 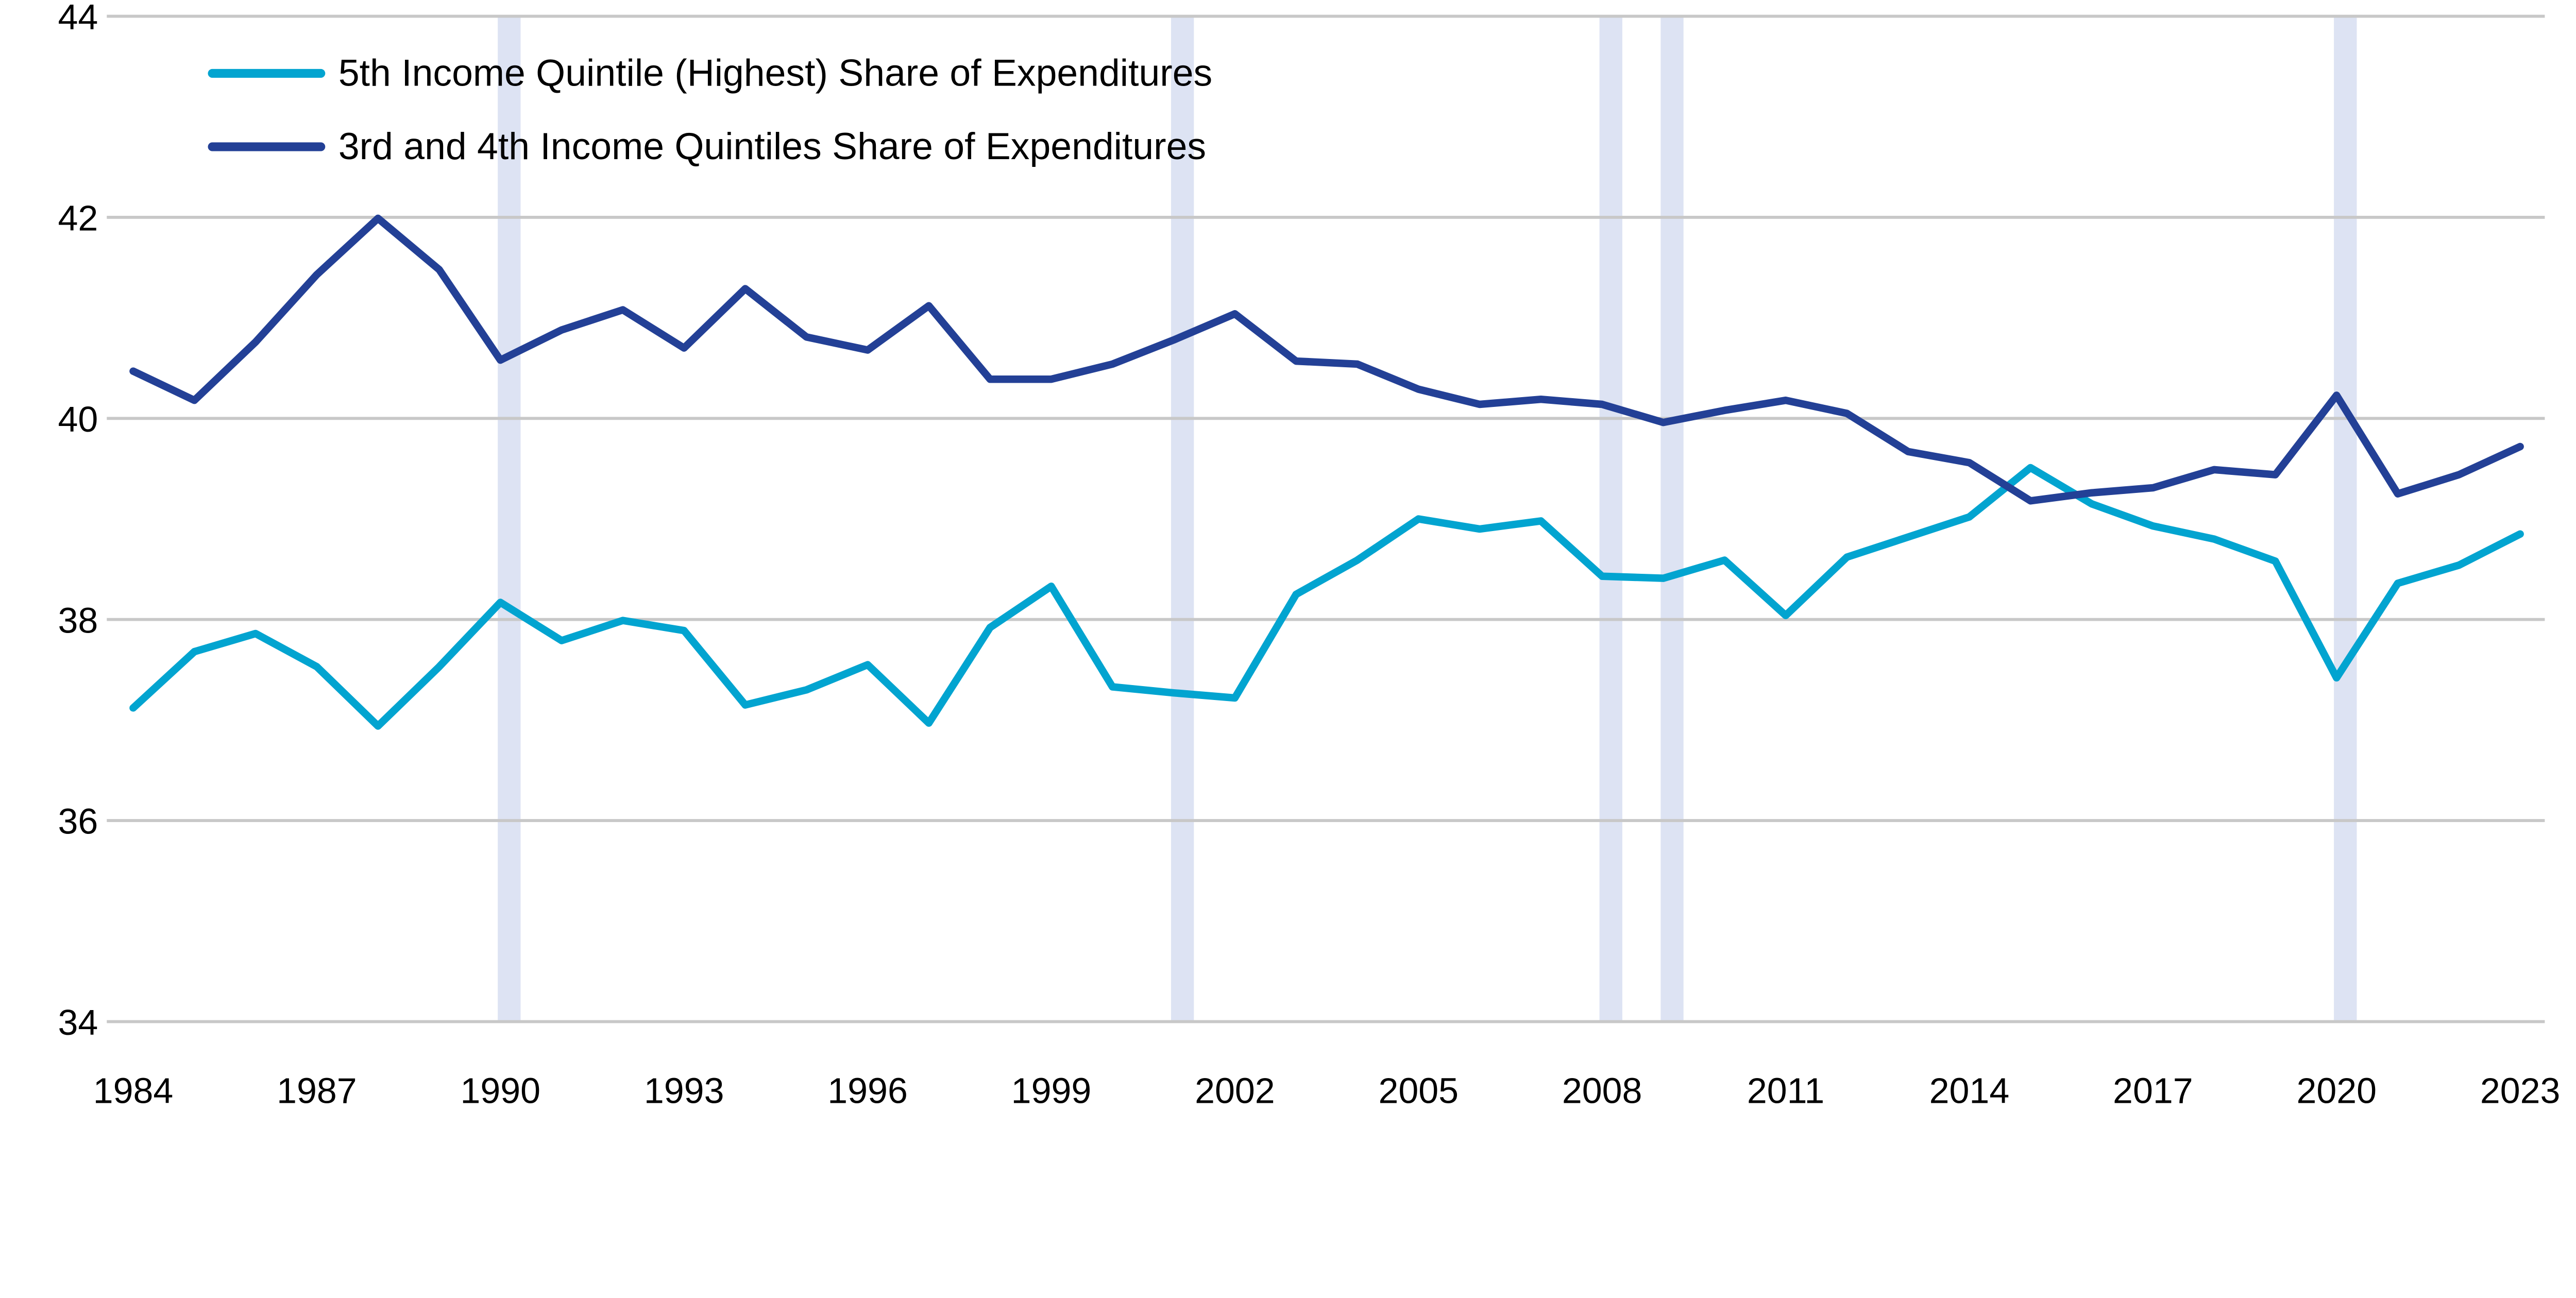 I want to click on x-tick-label: 2023, so click(x=2520, y=1088).